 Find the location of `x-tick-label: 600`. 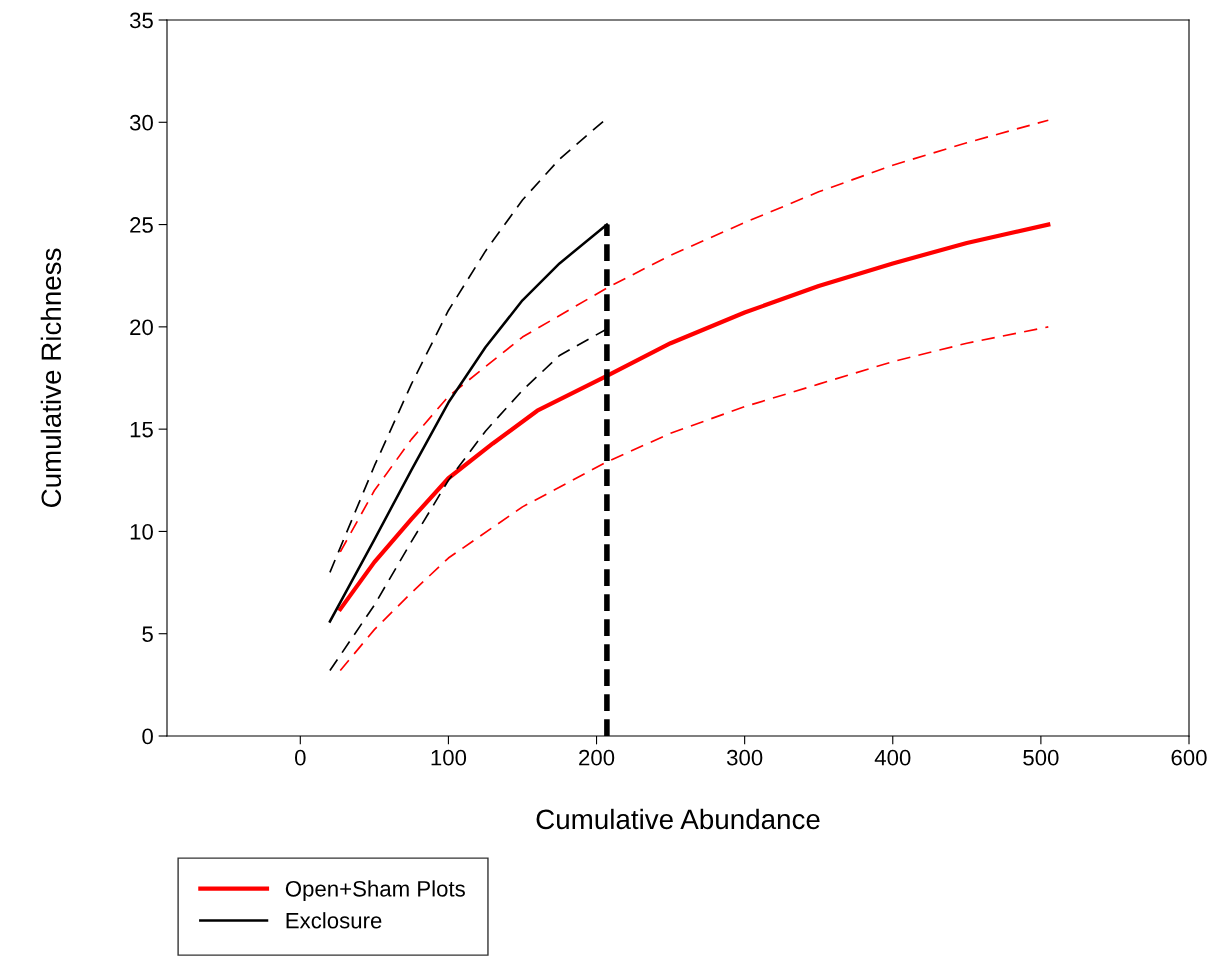

x-tick-label: 600 is located at coordinates (1189, 757).